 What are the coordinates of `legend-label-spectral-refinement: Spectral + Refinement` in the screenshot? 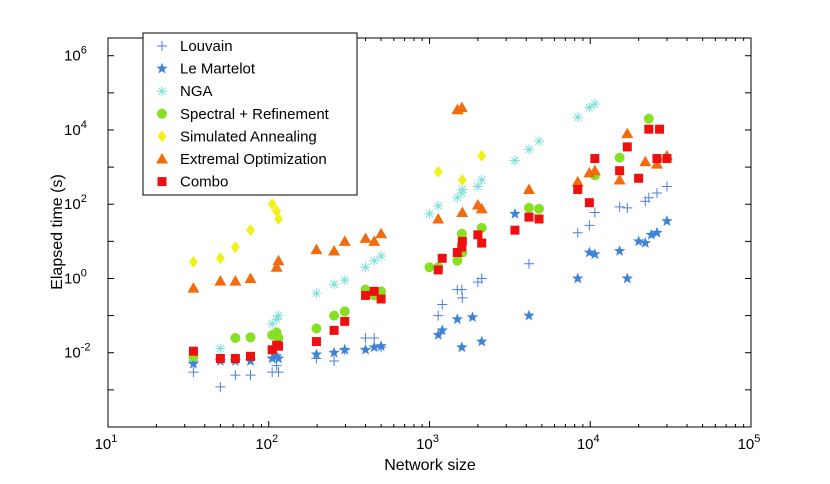 It's located at (255, 114).